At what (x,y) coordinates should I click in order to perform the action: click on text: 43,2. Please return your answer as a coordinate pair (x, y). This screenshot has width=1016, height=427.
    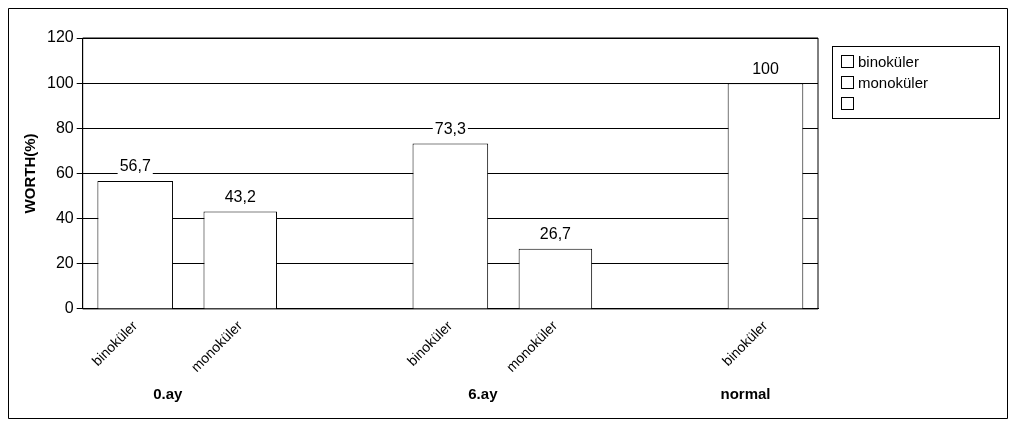
    Looking at the image, I should click on (240, 196).